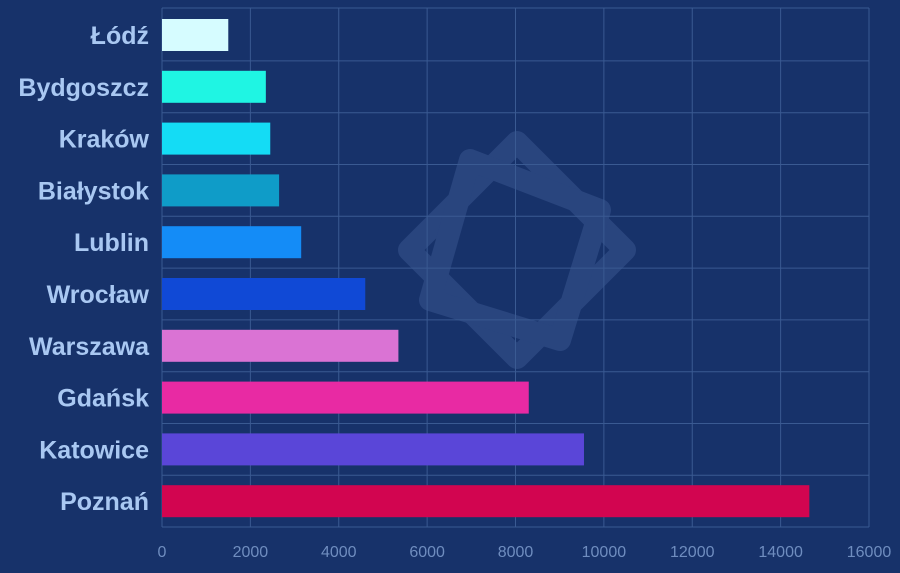 The image size is (900, 573). I want to click on x-tick-label: 16000, so click(869, 552).